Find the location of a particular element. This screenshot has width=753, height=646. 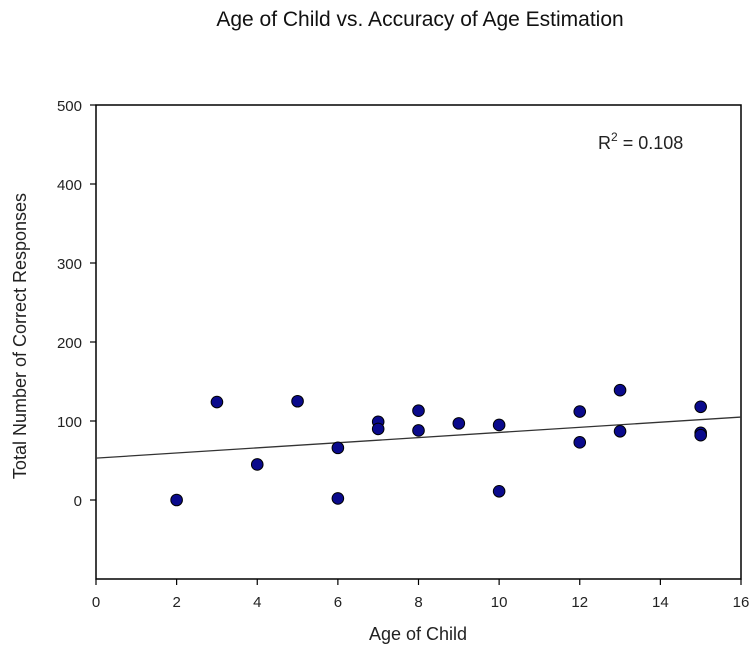

x-tick-label: 10 is located at coordinates (499, 602).